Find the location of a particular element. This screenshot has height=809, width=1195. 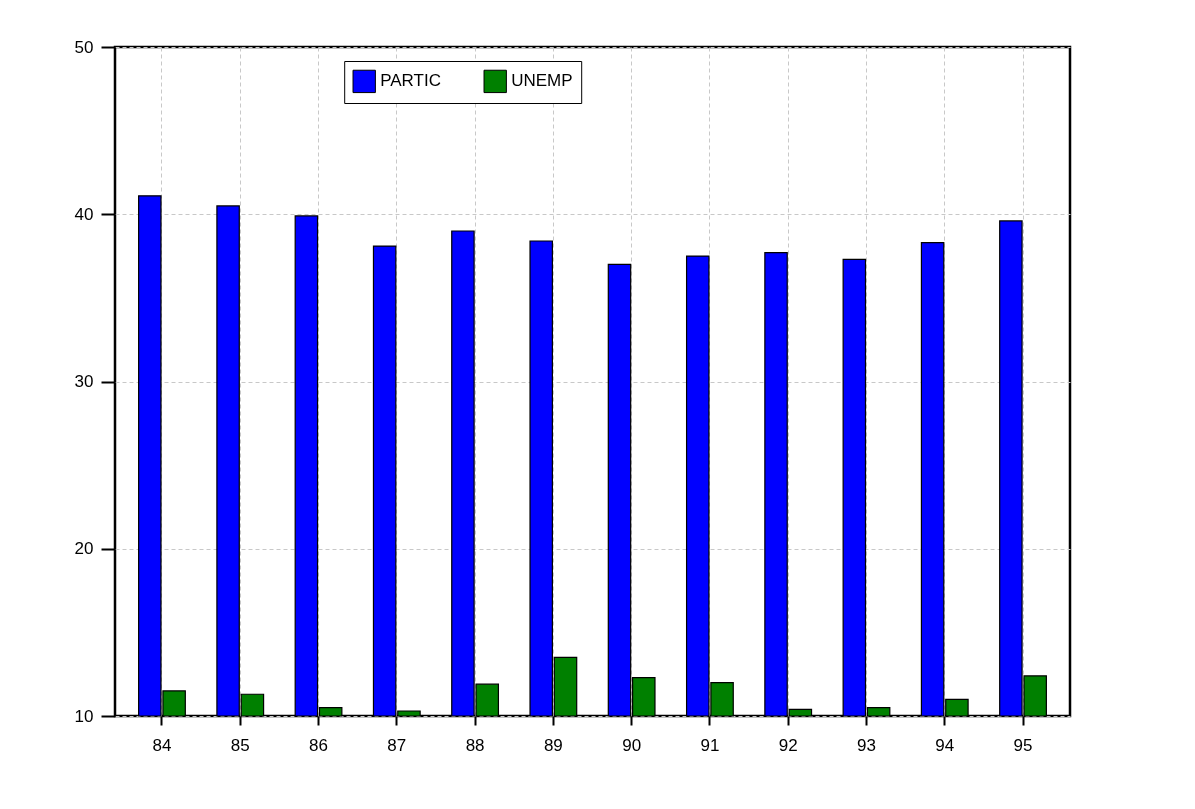

x-tick-label: 90 is located at coordinates (632, 745).